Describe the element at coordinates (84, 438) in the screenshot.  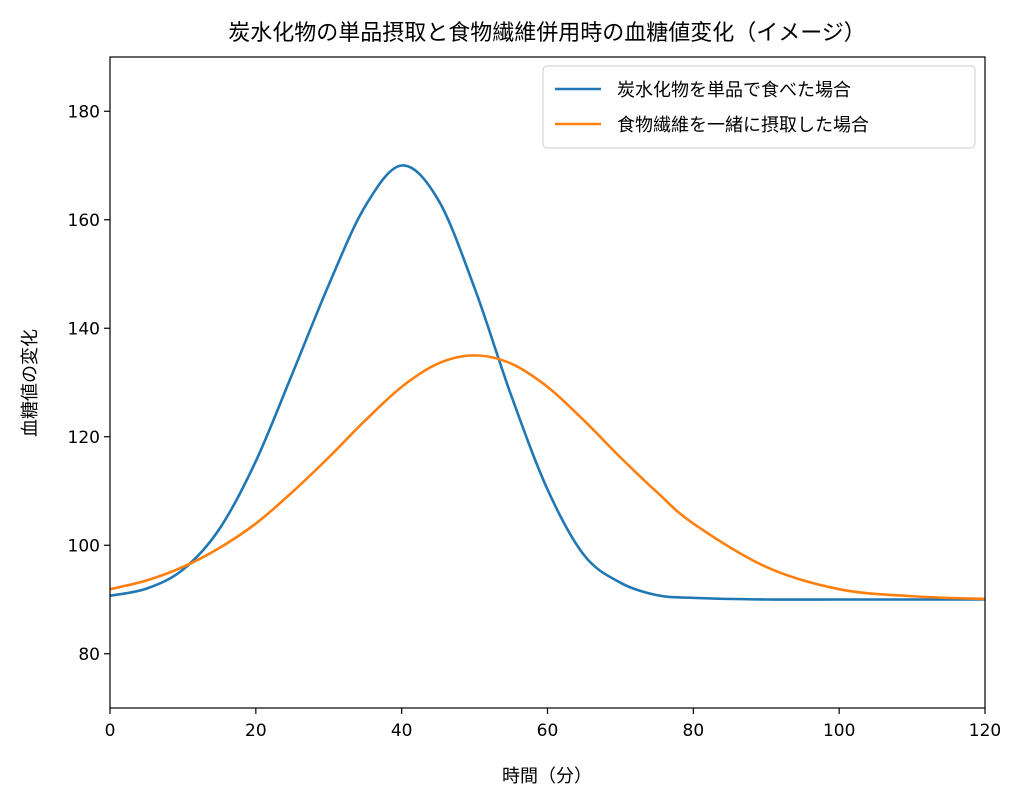
I see `y-tick-label: 120` at that location.